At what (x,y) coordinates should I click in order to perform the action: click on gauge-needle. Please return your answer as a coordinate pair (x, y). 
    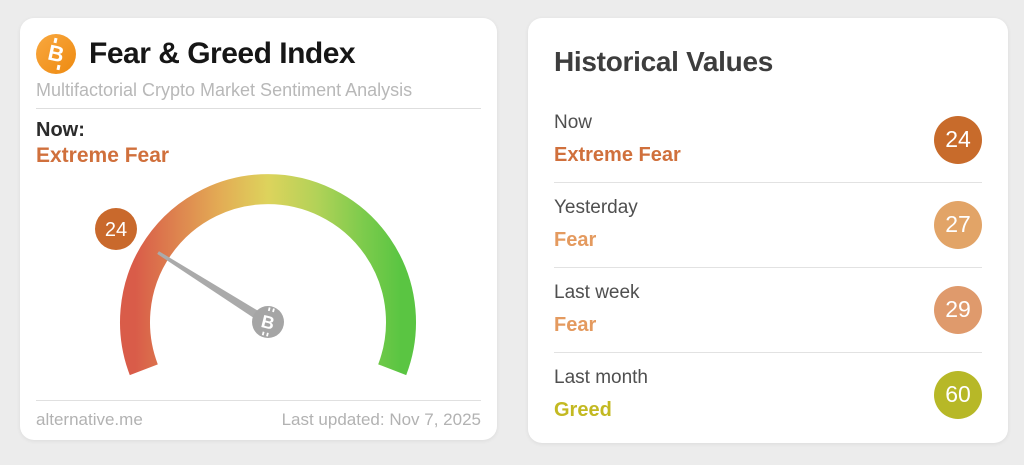
    Looking at the image, I should click on (214, 288).